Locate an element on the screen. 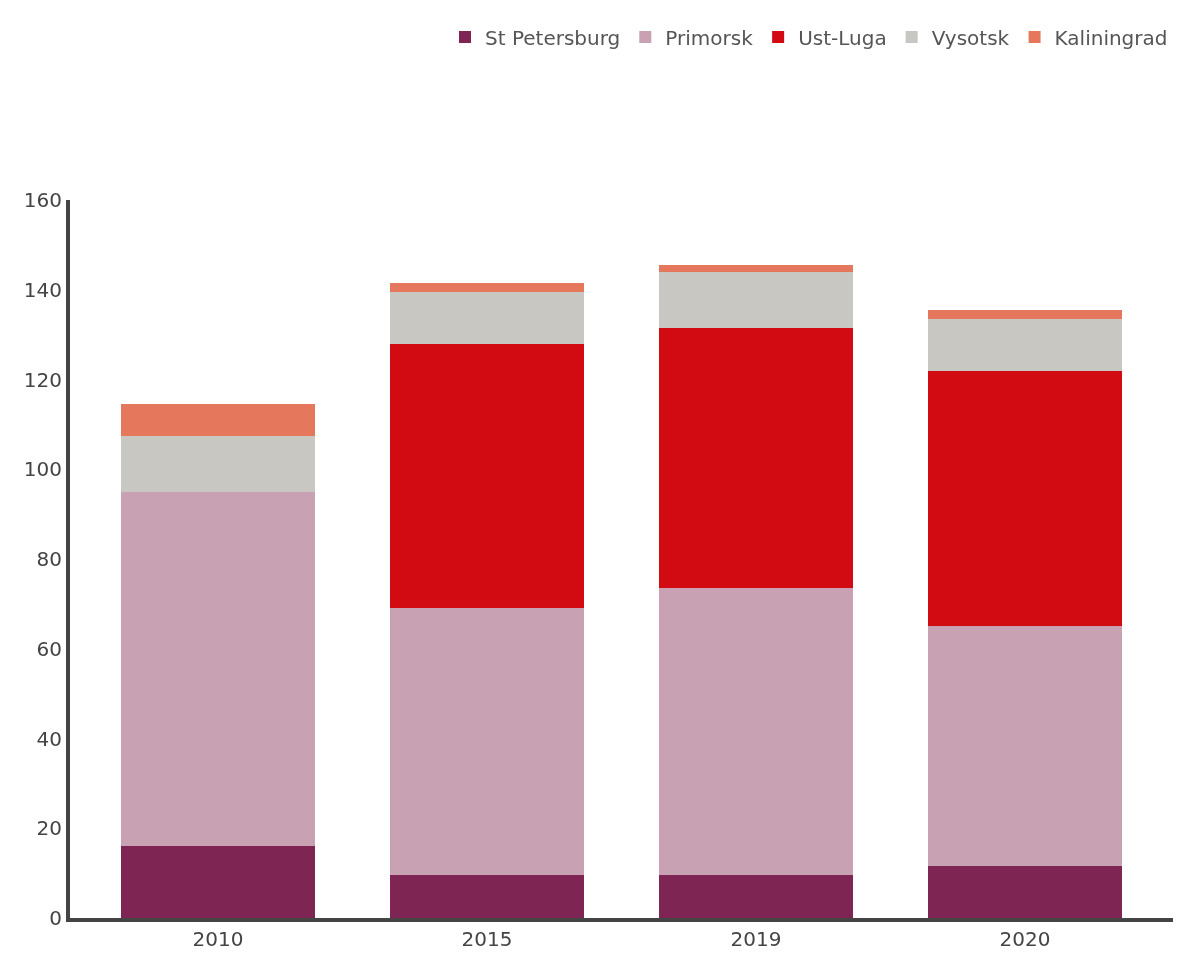  y-tick-label: 140 is located at coordinates (42, 289).